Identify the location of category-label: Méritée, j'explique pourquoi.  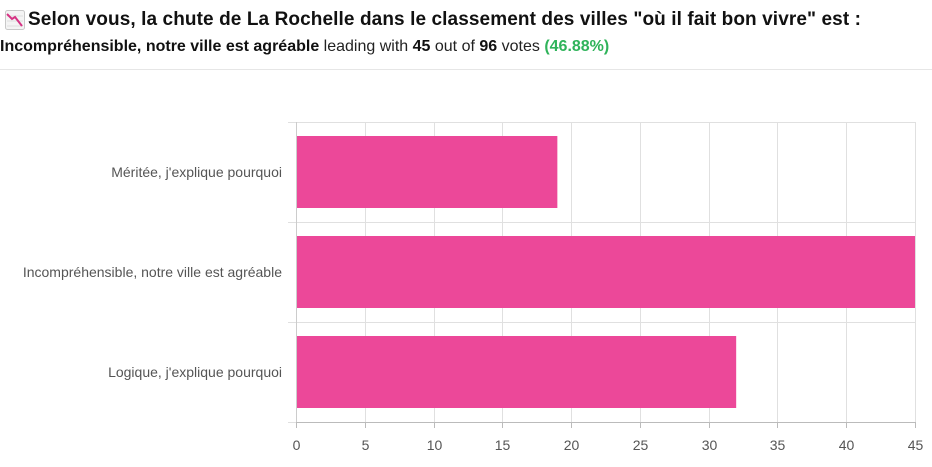
(196, 172).